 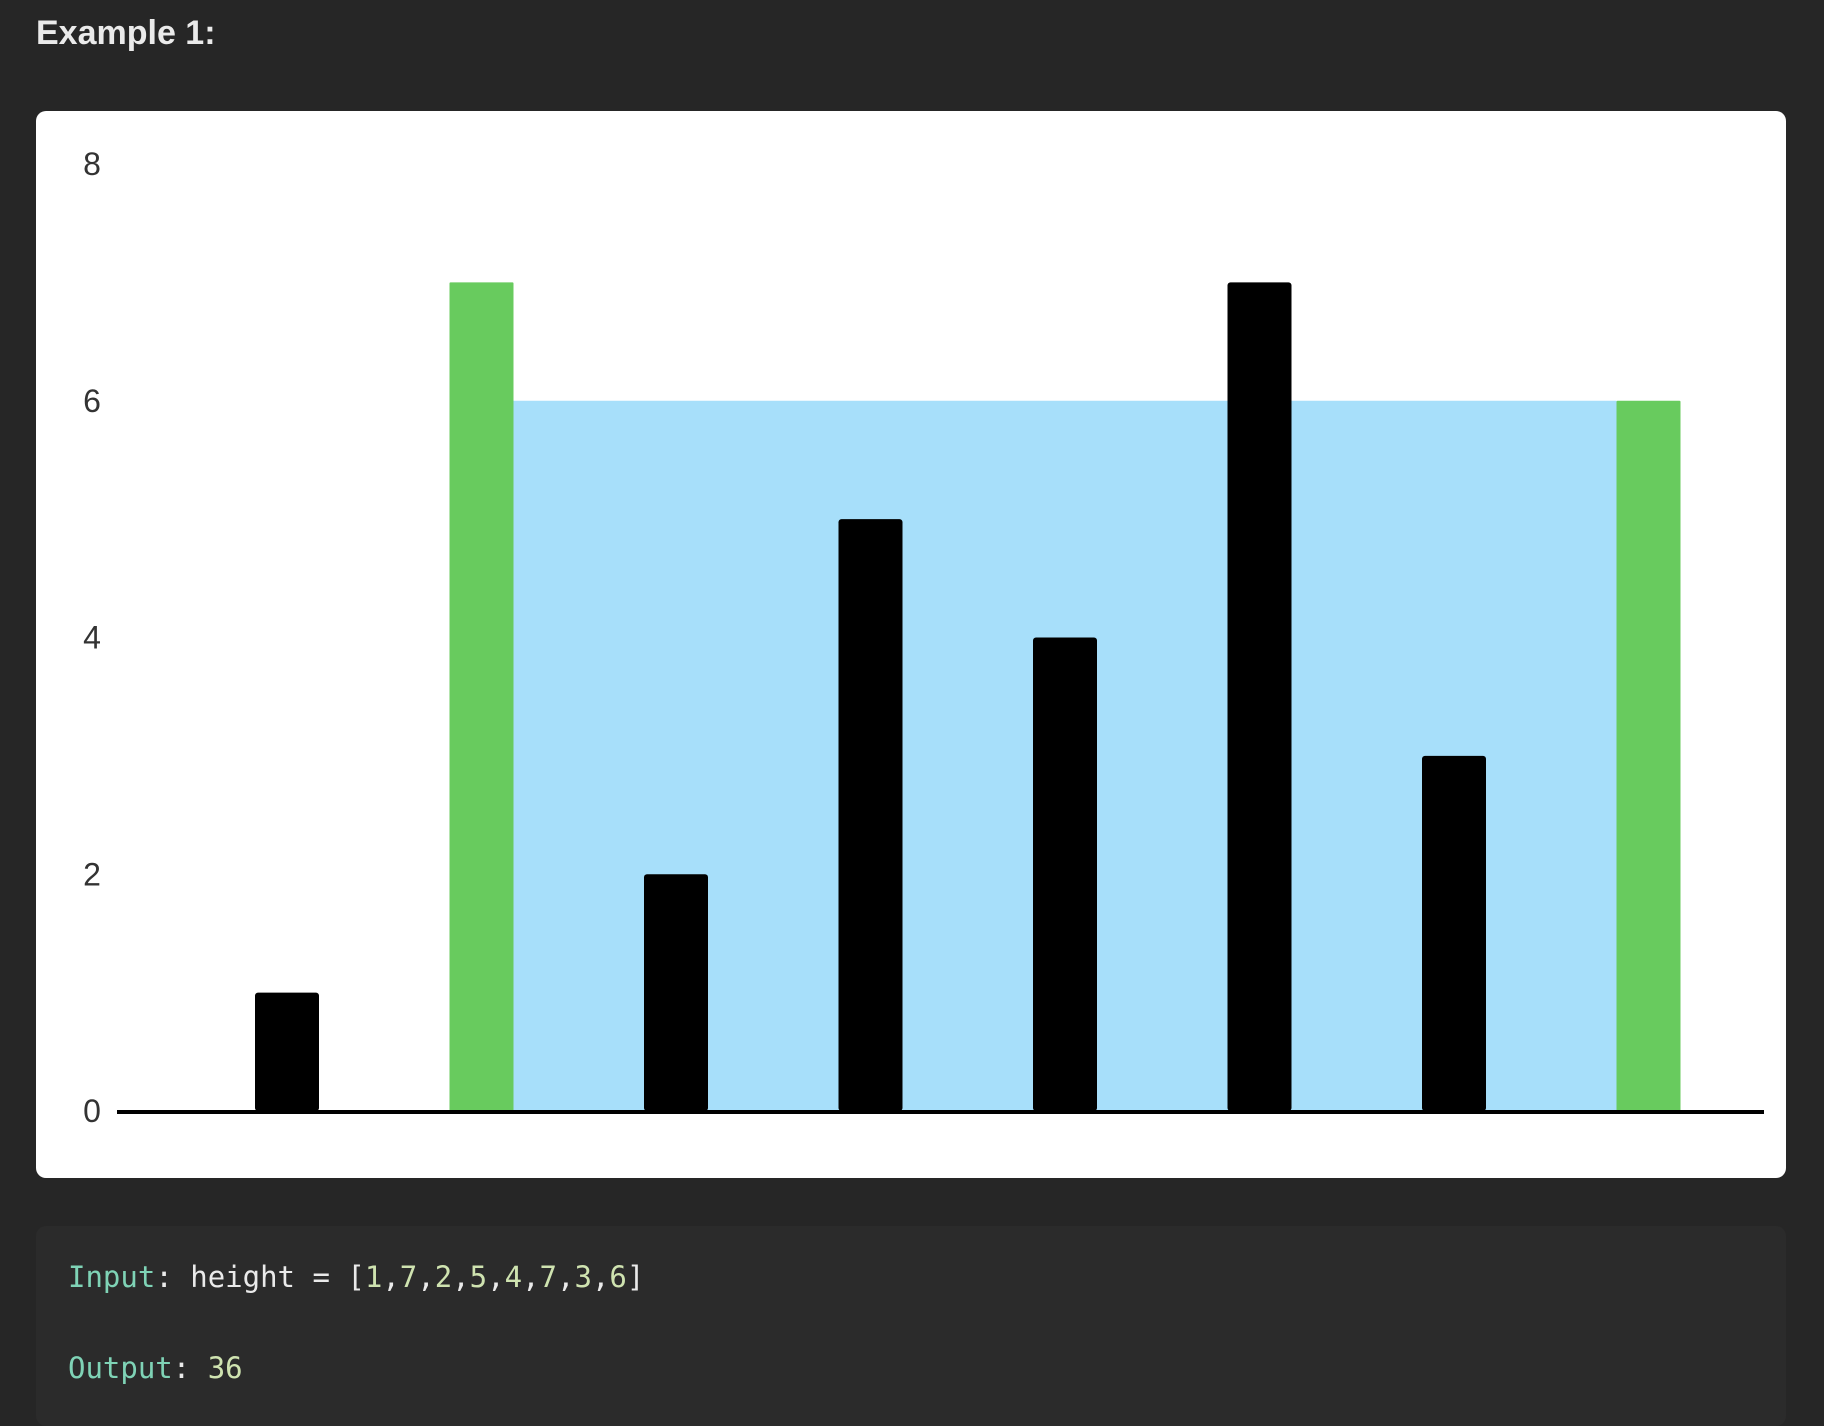 What do you see at coordinates (478, 1277) in the screenshot?
I see `input-value: 5` at bounding box center [478, 1277].